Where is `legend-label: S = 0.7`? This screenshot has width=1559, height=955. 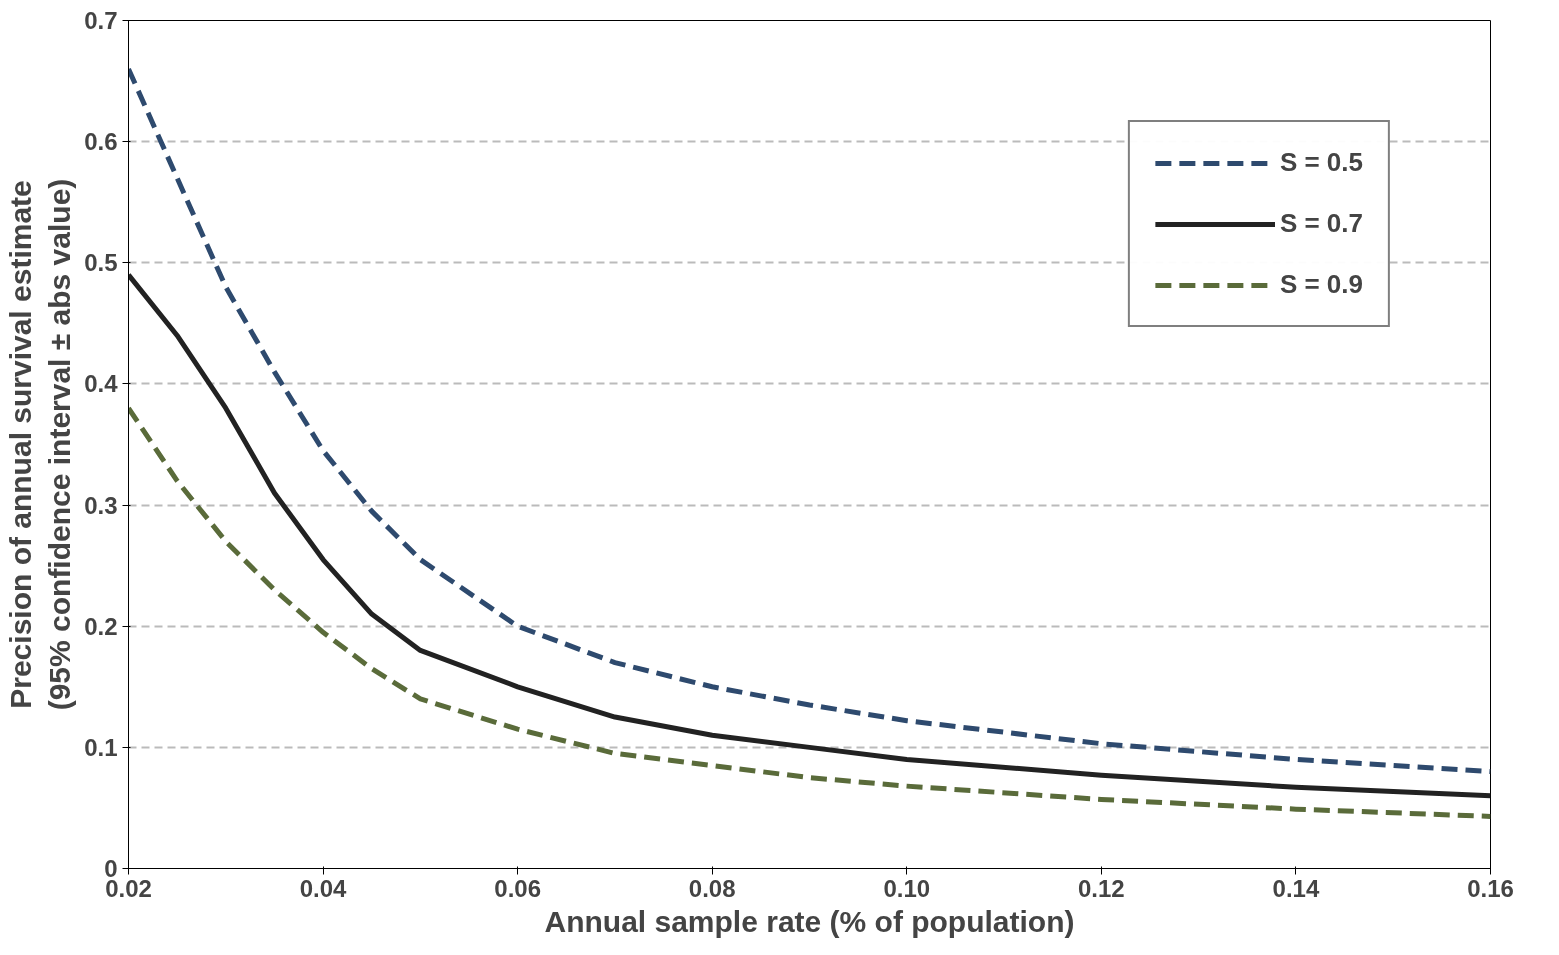
legend-label: S = 0.7 is located at coordinates (1321, 223).